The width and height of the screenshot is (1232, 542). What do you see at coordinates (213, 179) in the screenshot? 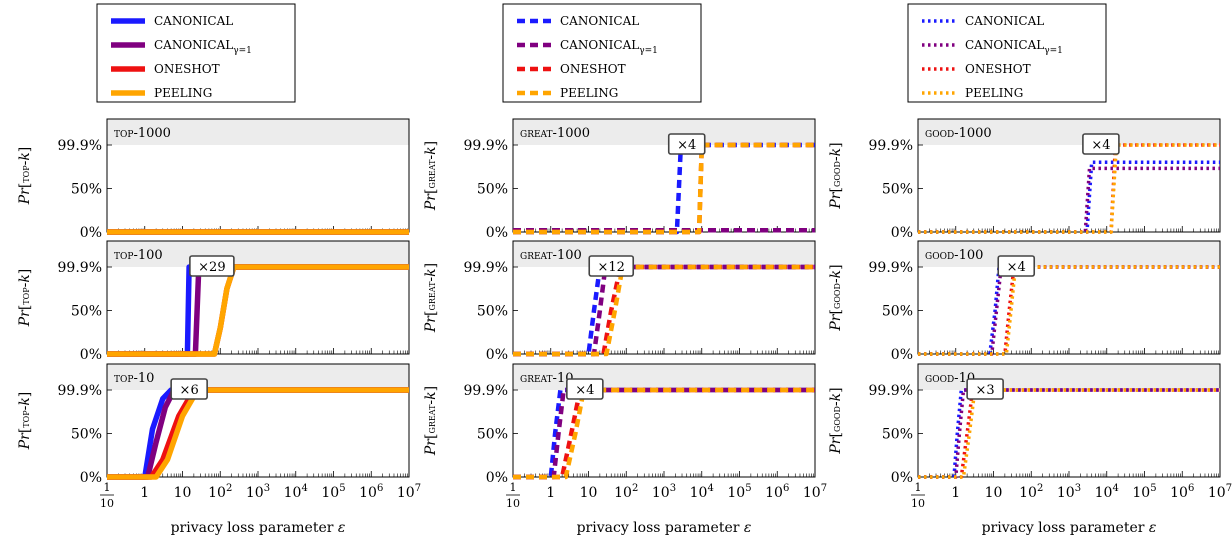
I see `panel-top-1000: top-1000 0% 50% 99.9% Pr[top-k]` at bounding box center [213, 179].